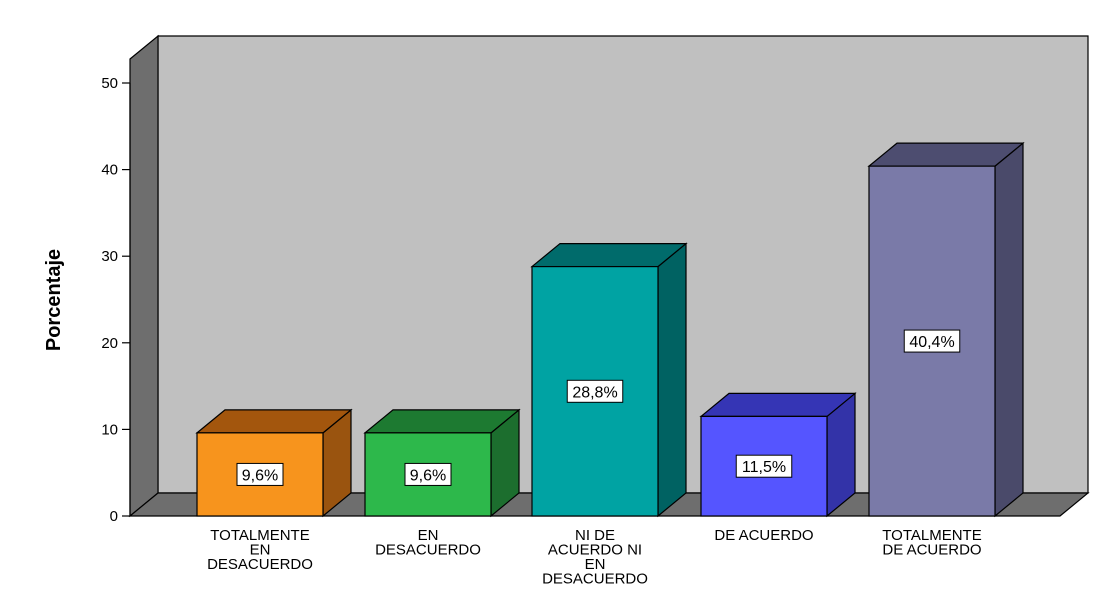 The image size is (1099, 593). I want to click on bar-3: 28,8%, so click(609, 380).